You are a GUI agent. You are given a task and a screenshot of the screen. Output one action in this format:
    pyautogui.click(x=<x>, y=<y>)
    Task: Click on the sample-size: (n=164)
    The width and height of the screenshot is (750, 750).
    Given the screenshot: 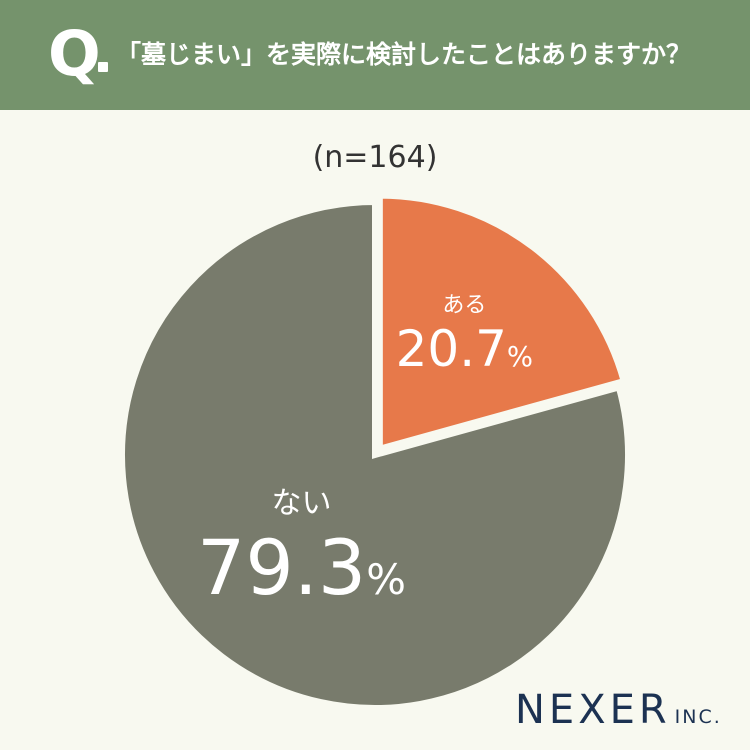 What is the action you would take?
    pyautogui.click(x=375, y=157)
    